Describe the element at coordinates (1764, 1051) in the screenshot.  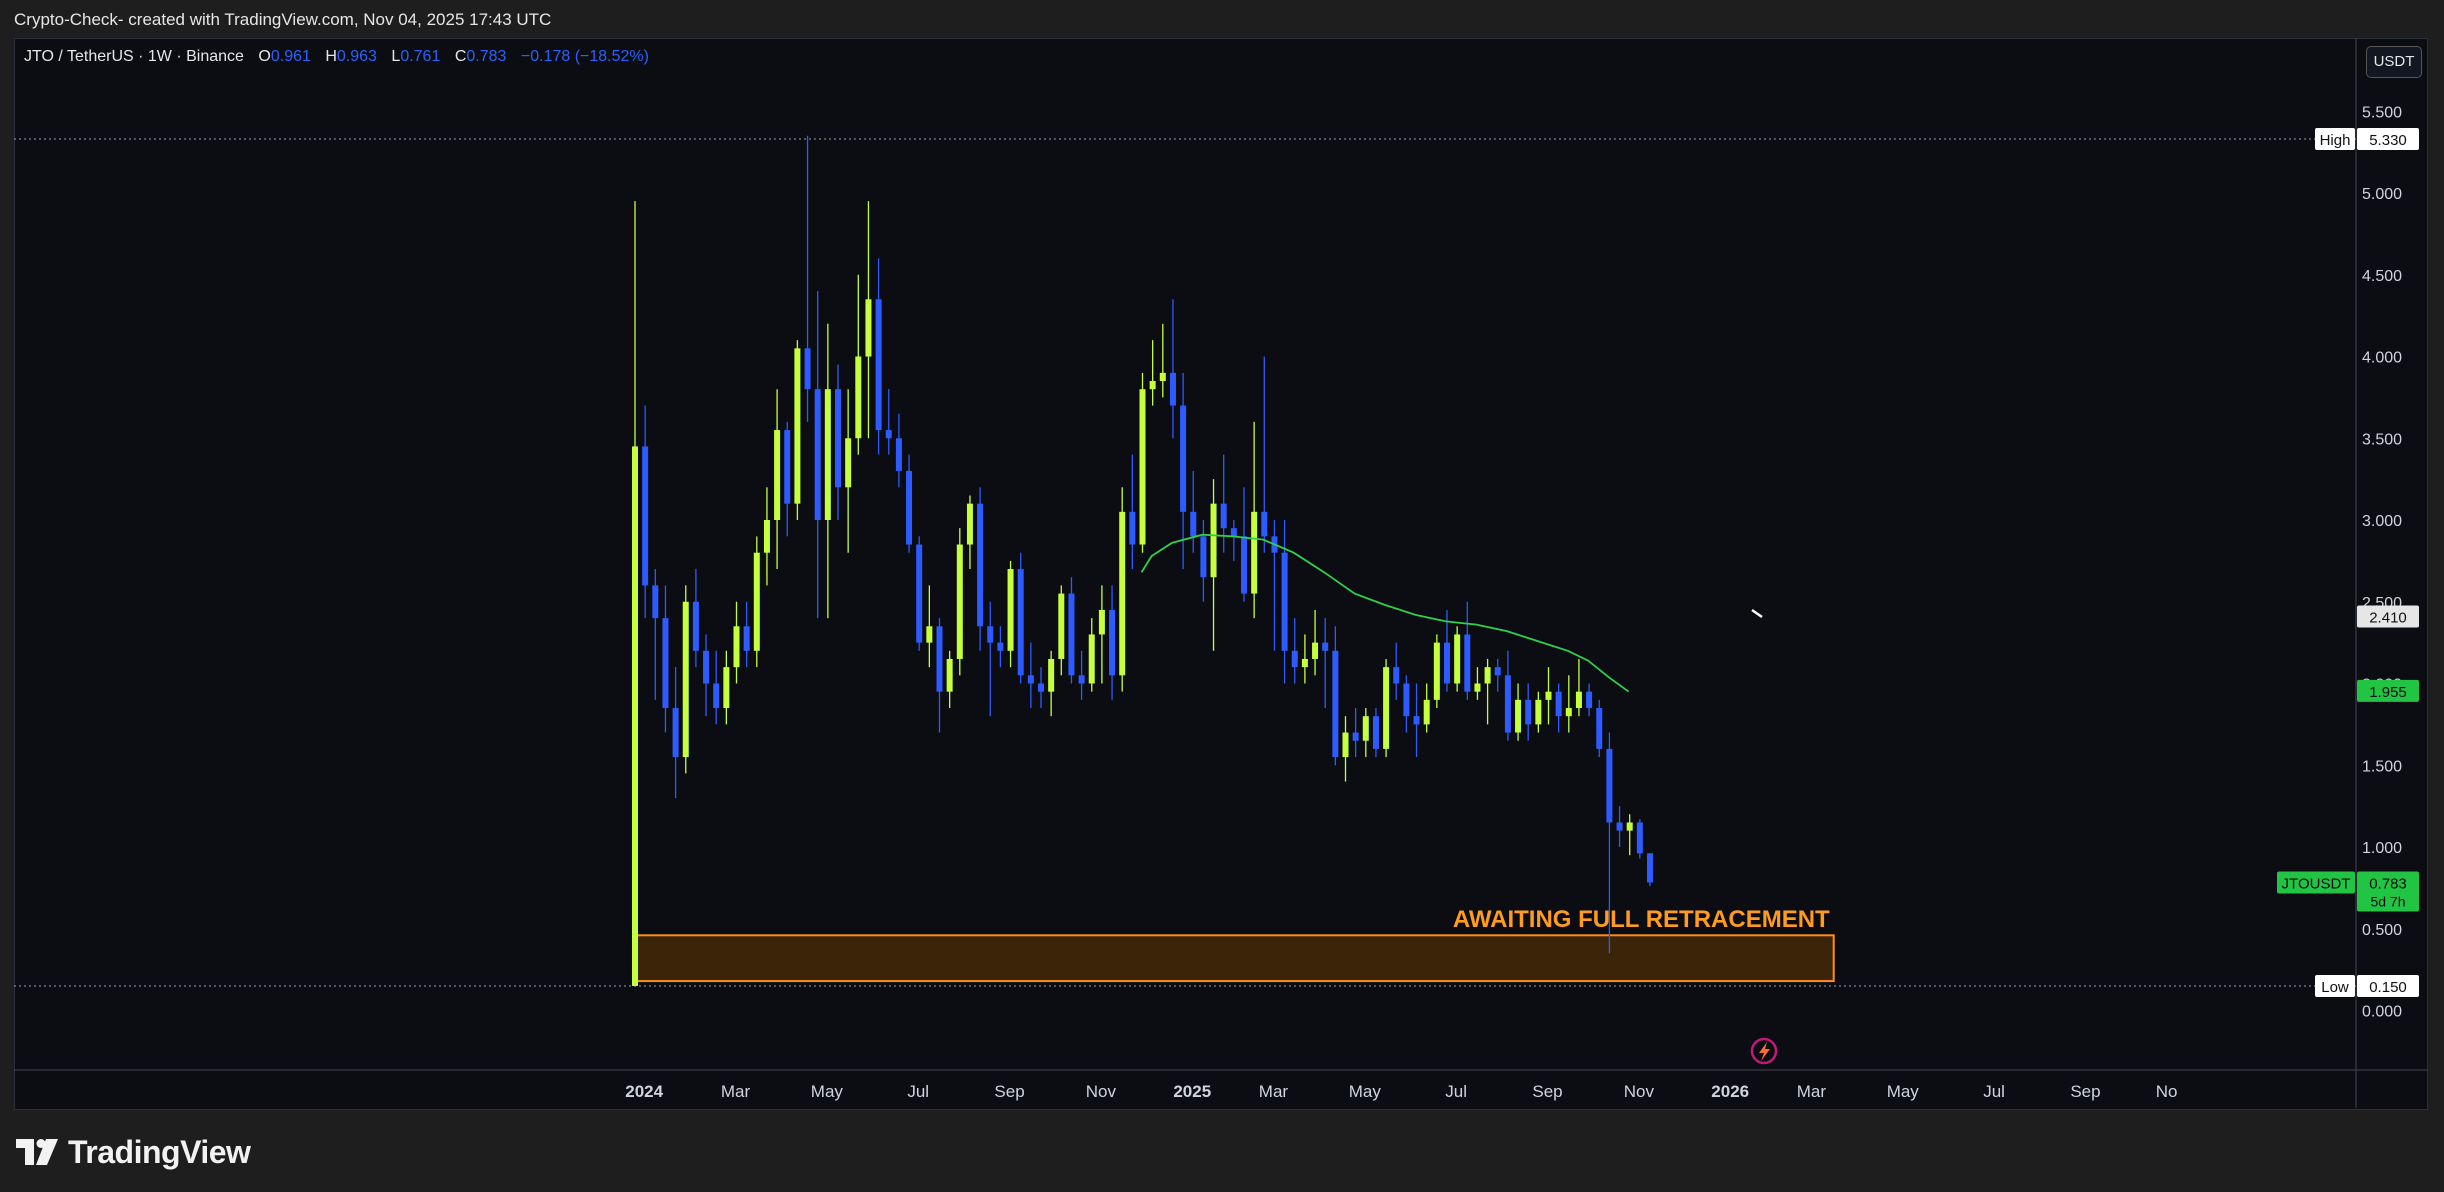
I see `lightning-icon` at that location.